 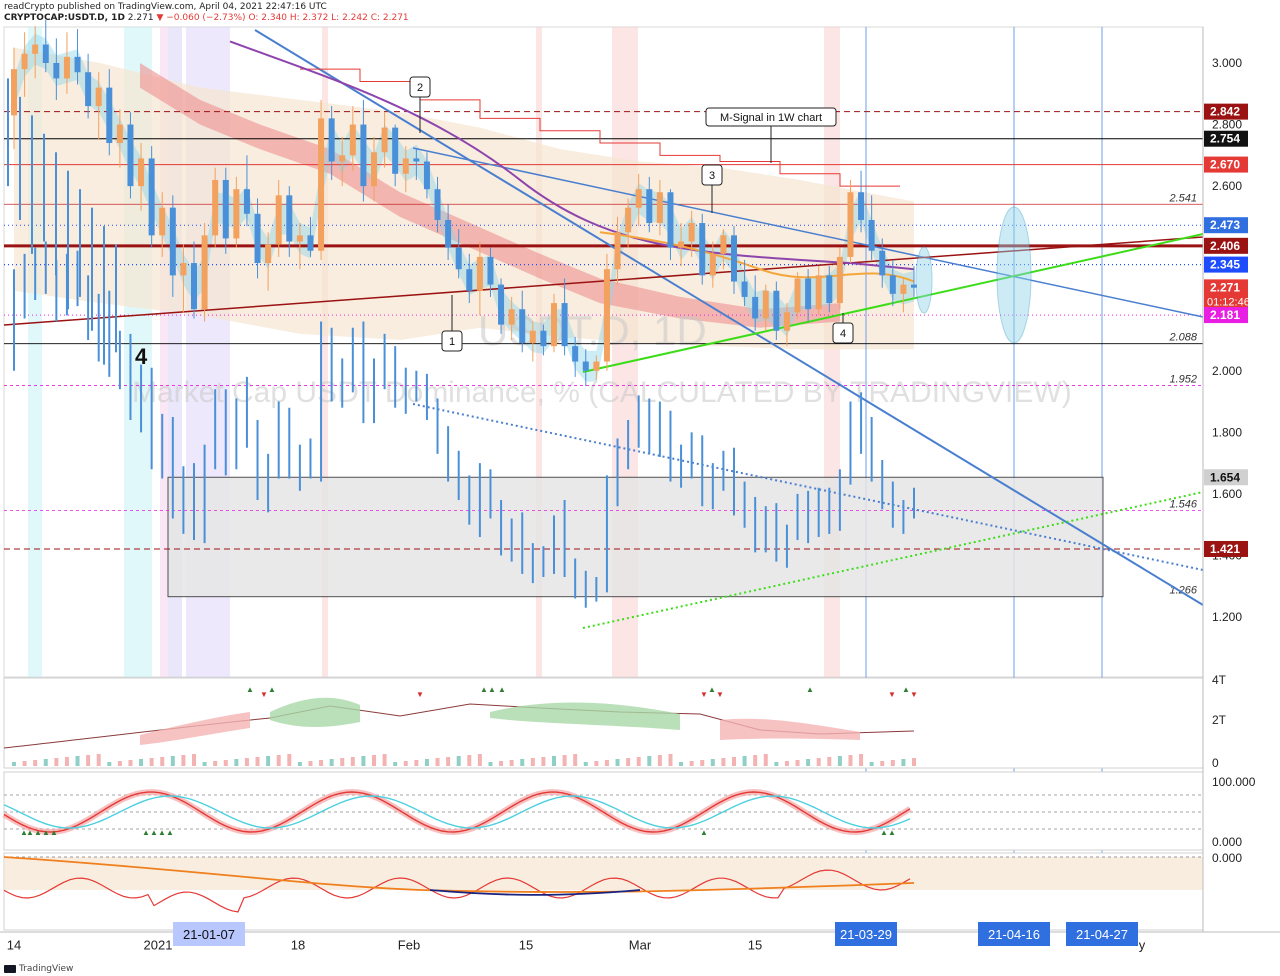 I want to click on m-signal-callout: M-Signal in 1W chart, so click(x=771, y=135).